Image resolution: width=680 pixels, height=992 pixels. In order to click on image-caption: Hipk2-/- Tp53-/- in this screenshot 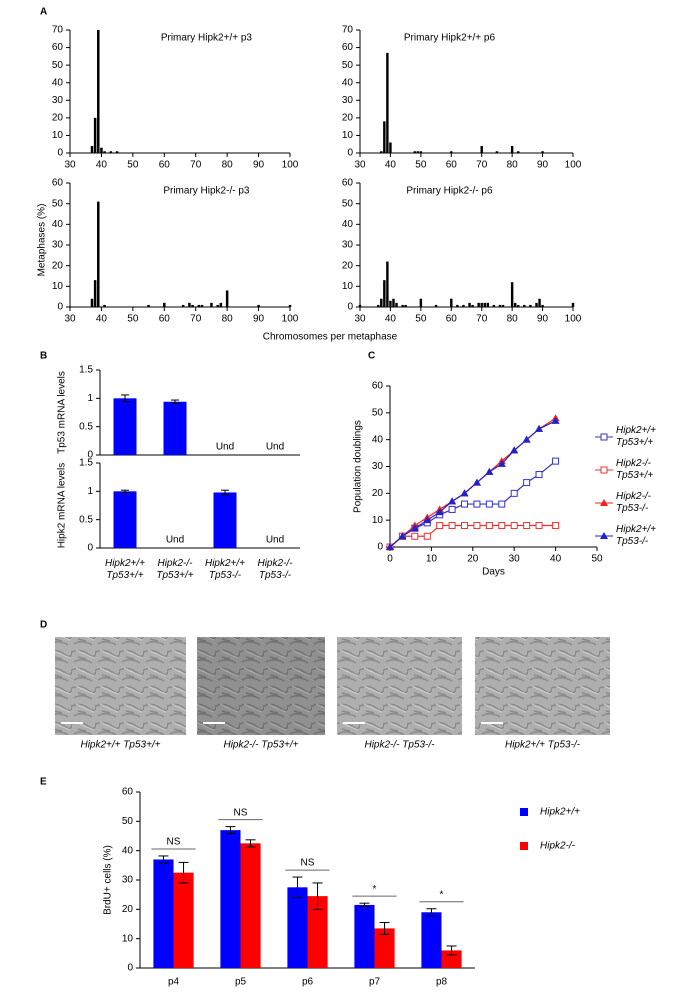, I will do `click(399, 745)`.